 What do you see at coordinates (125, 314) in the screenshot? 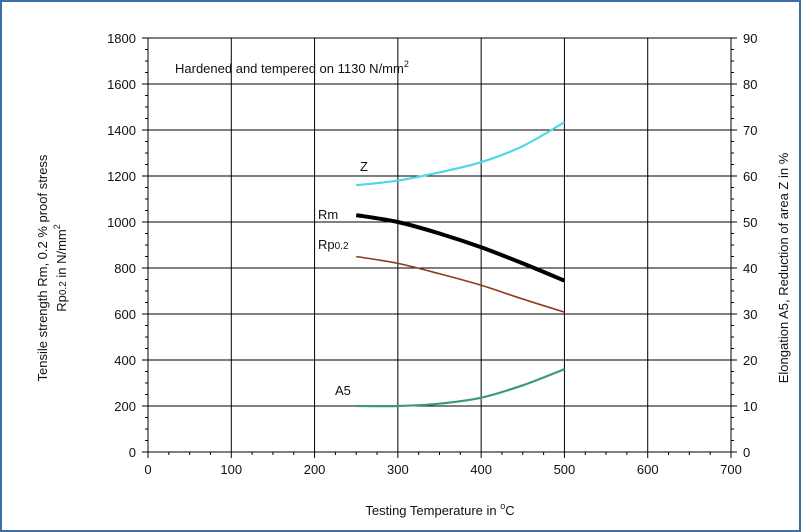
I see `y-left-tick-label-3: 600` at bounding box center [125, 314].